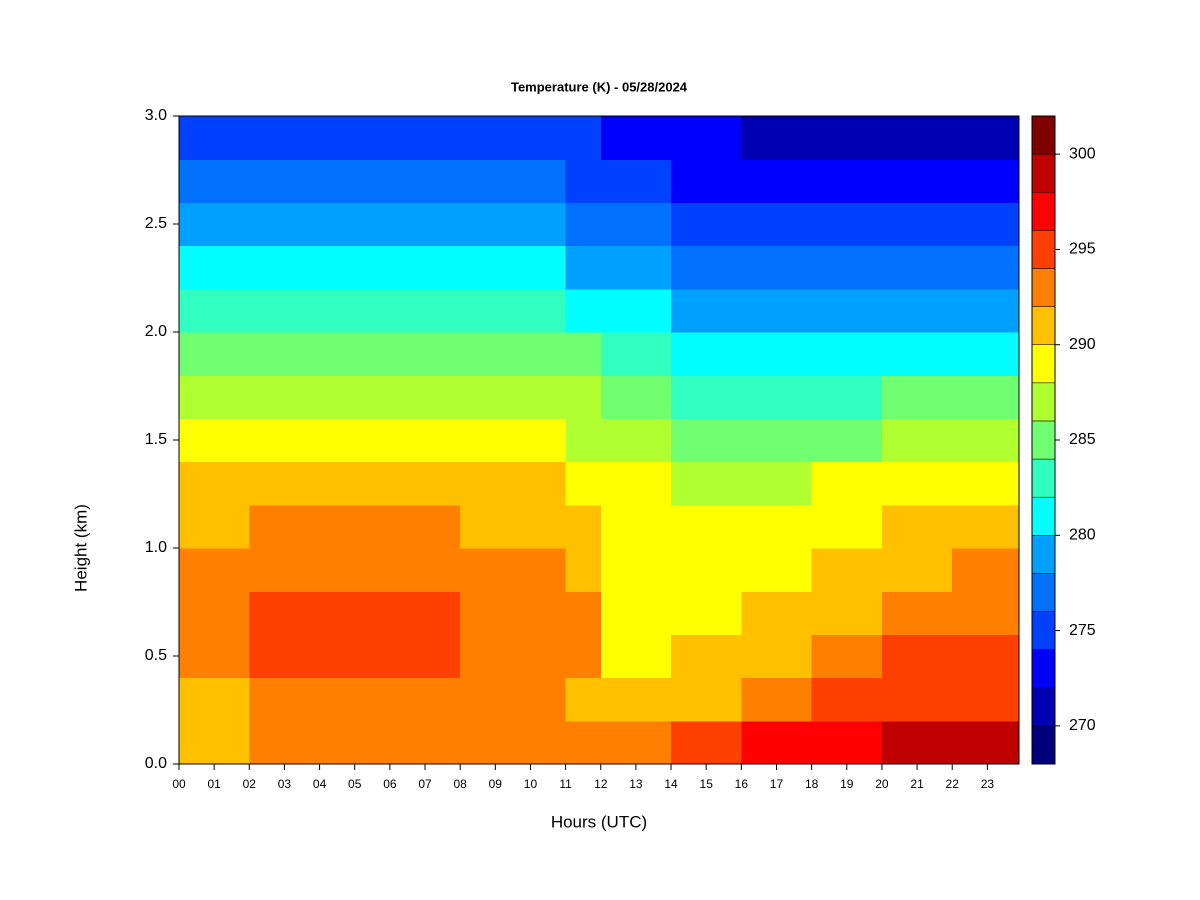 This screenshot has height=900, width=1200. Describe the element at coordinates (460, 784) in the screenshot. I see `x-tick-label: 08` at that location.